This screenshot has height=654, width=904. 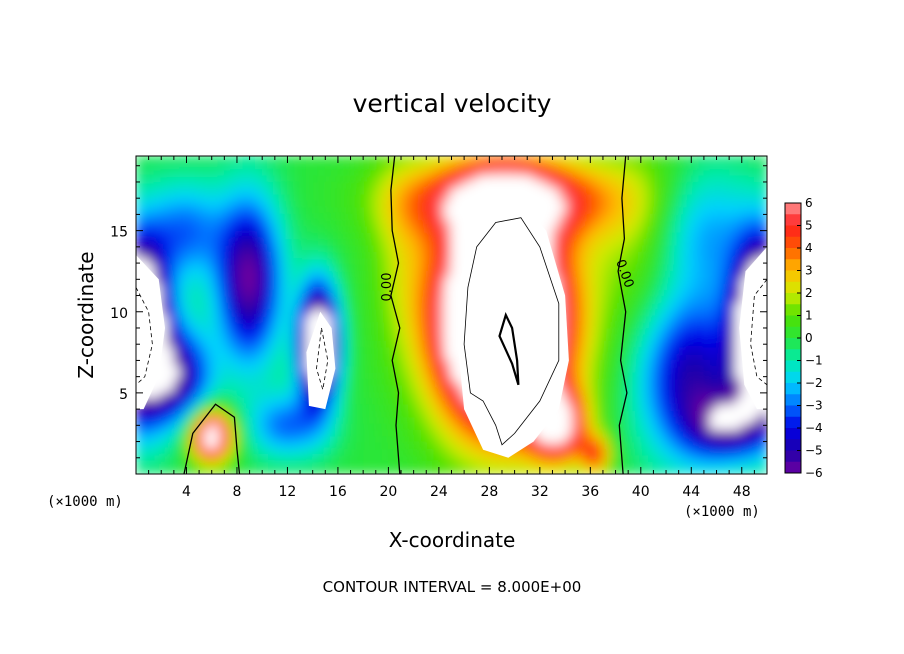 What do you see at coordinates (814, 383) in the screenshot?
I see `colorbar-label: −2` at bounding box center [814, 383].